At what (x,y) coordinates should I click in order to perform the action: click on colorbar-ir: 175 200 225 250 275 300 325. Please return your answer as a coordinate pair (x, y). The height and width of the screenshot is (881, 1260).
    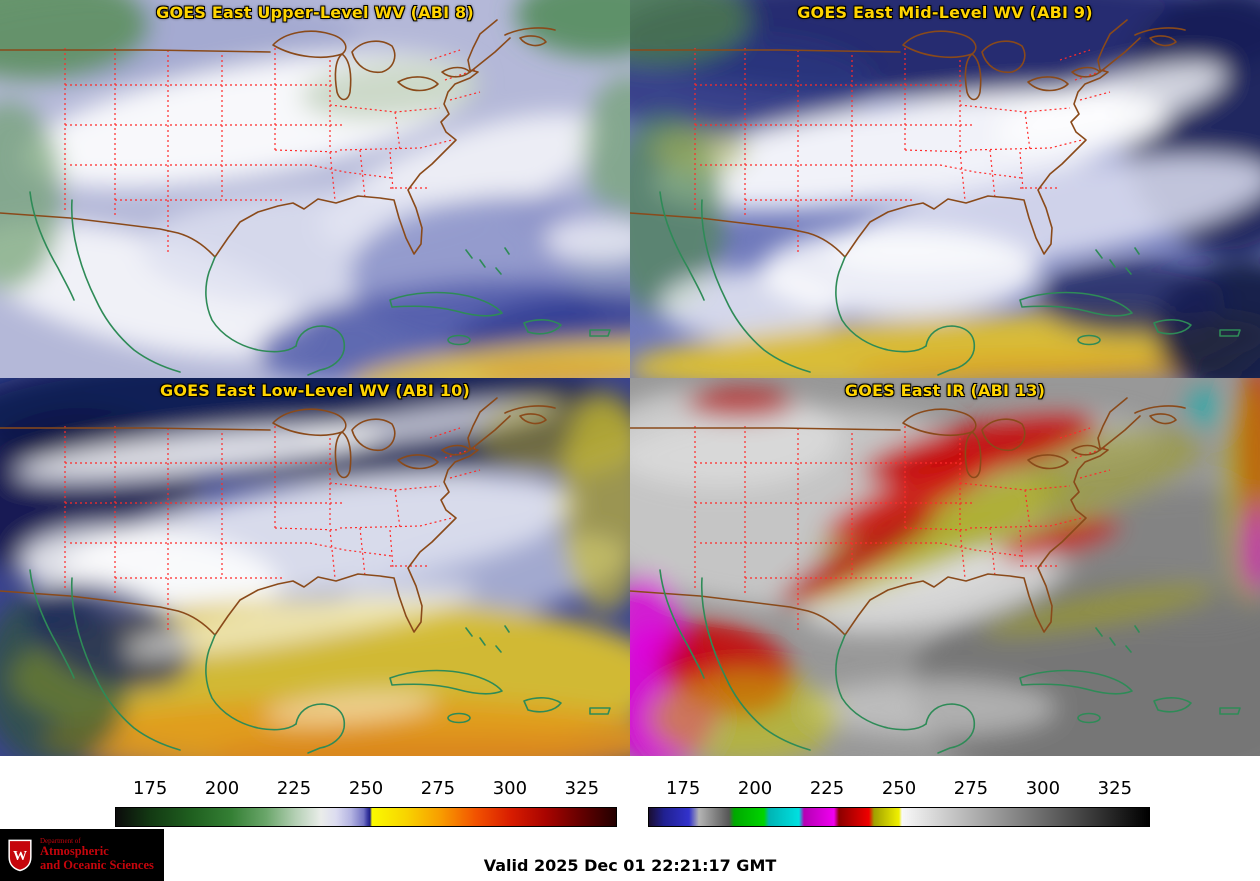
    Looking at the image, I should click on (899, 802).